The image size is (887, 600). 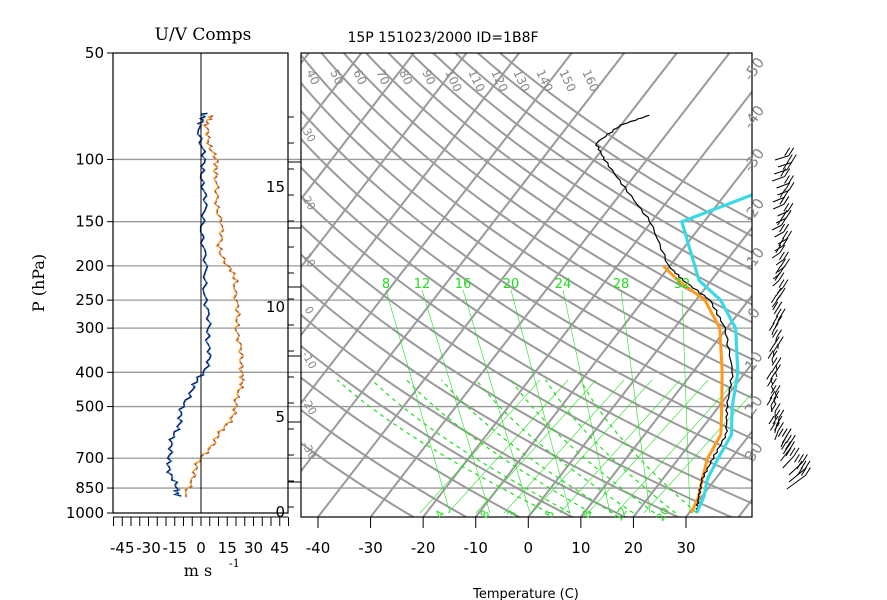 What do you see at coordinates (175, 548) in the screenshot?
I see `wind-tick-label: -15` at bounding box center [175, 548].